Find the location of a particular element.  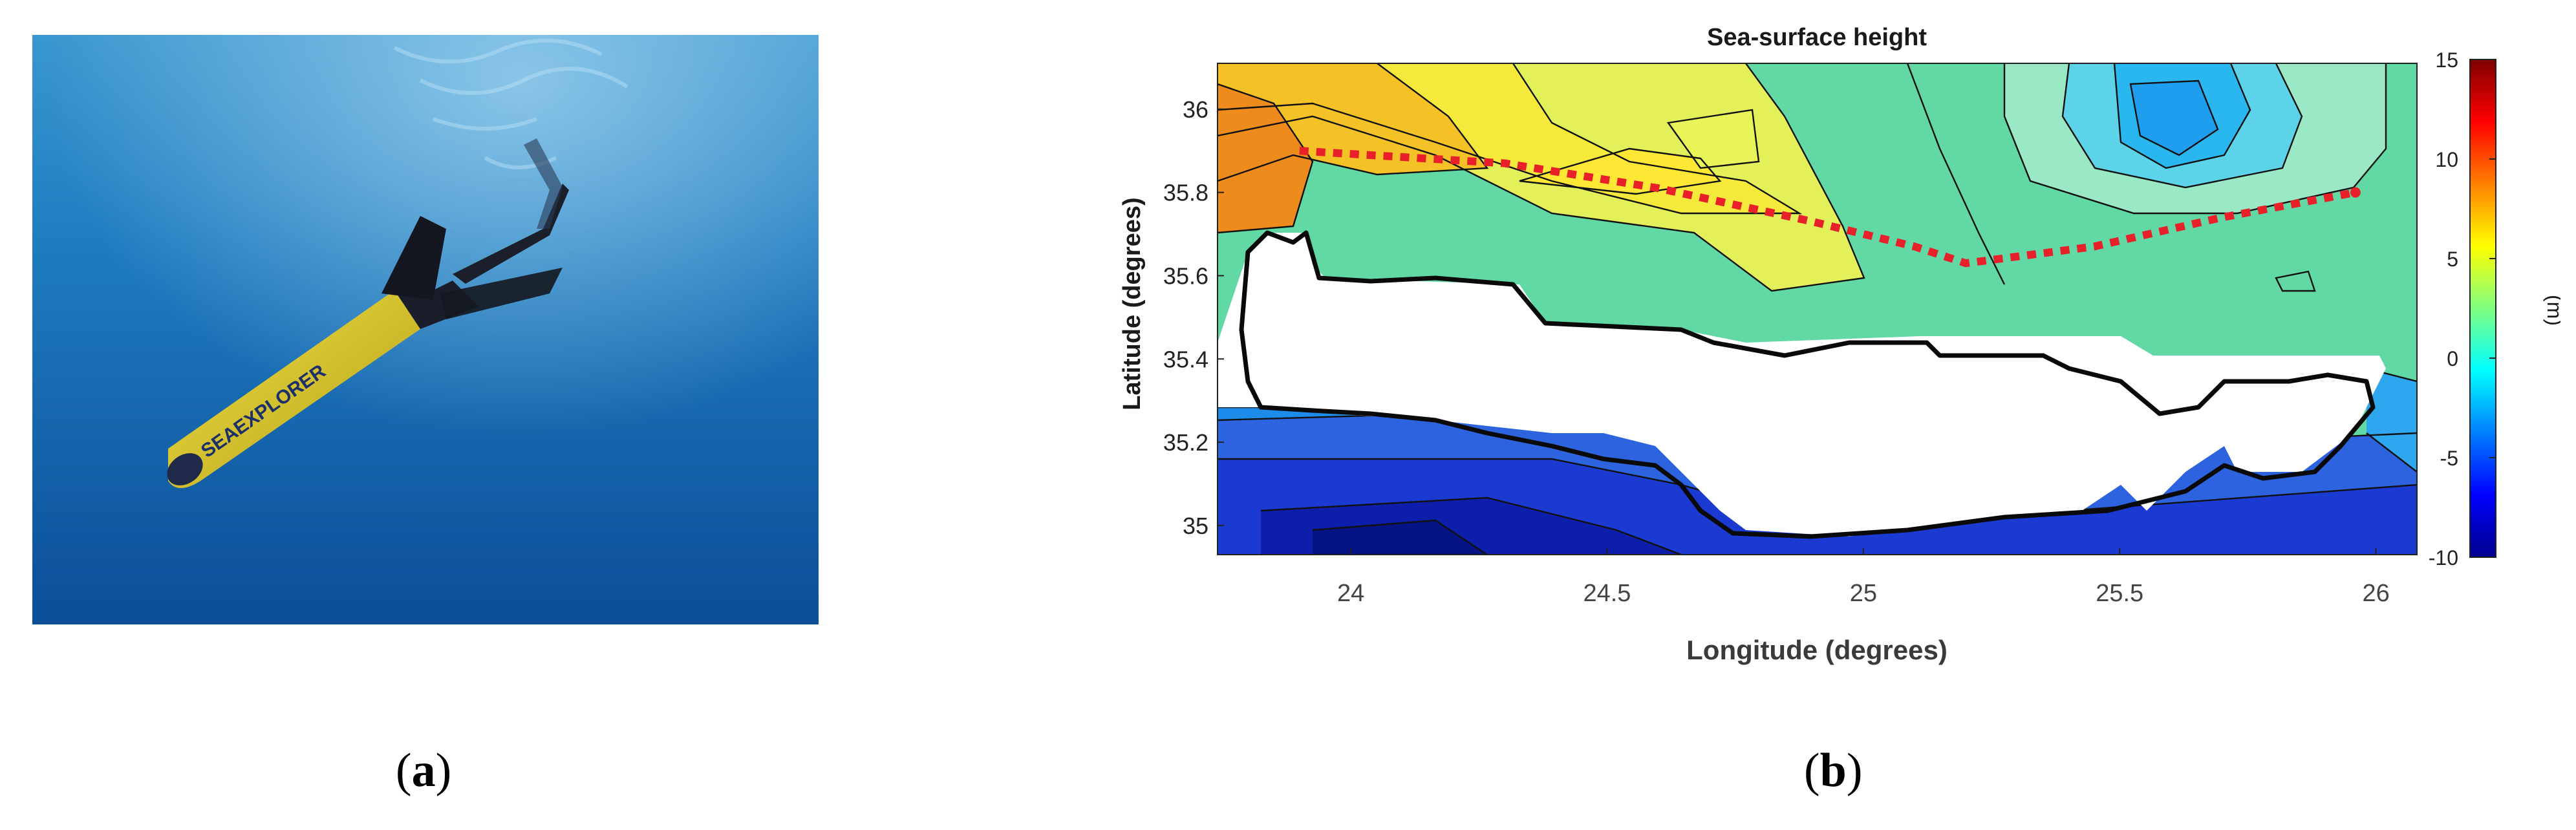

colorbar-tick-label: 5 is located at coordinates (2452, 259).